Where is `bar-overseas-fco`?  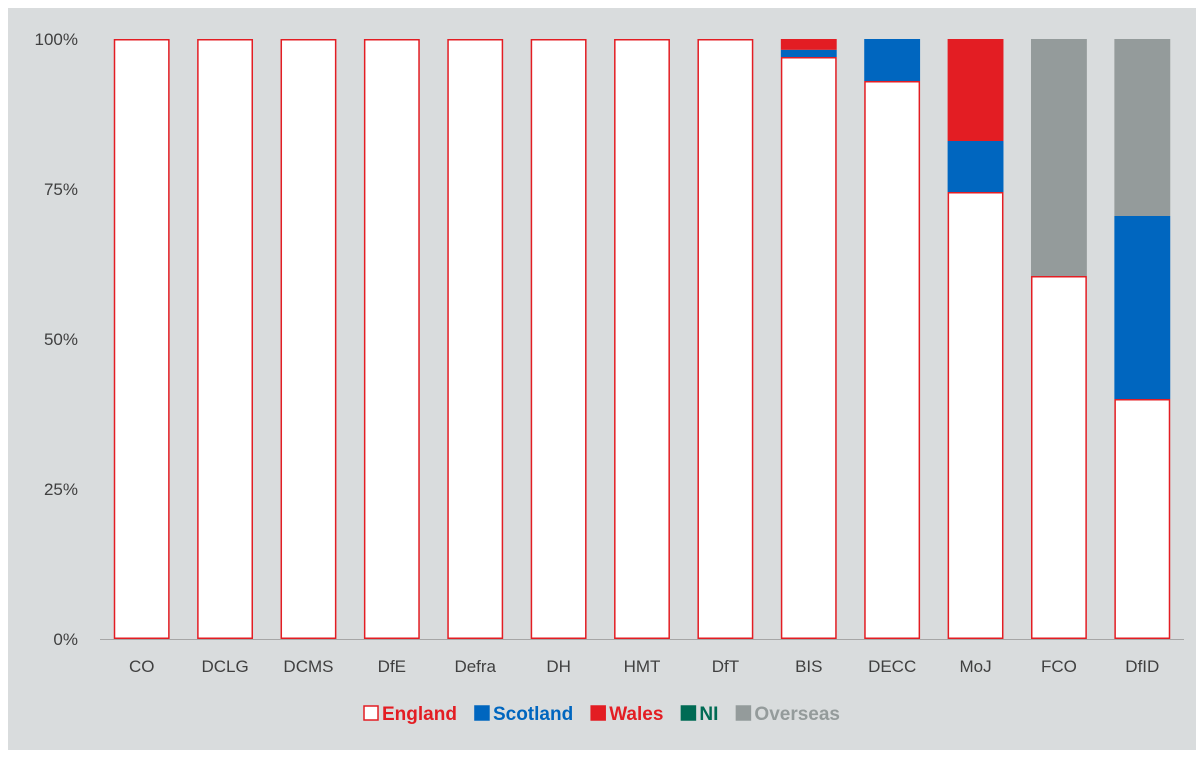
bar-overseas-fco is located at coordinates (1058, 157).